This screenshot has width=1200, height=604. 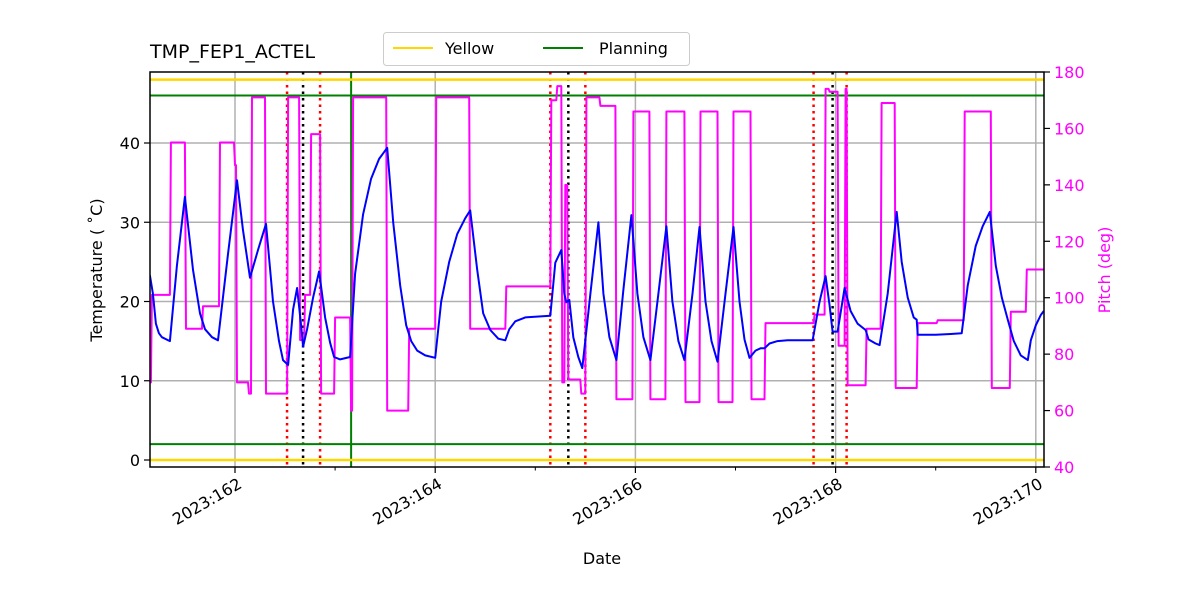 I want to click on y2-tick-label: 100, so click(x=1069, y=298).